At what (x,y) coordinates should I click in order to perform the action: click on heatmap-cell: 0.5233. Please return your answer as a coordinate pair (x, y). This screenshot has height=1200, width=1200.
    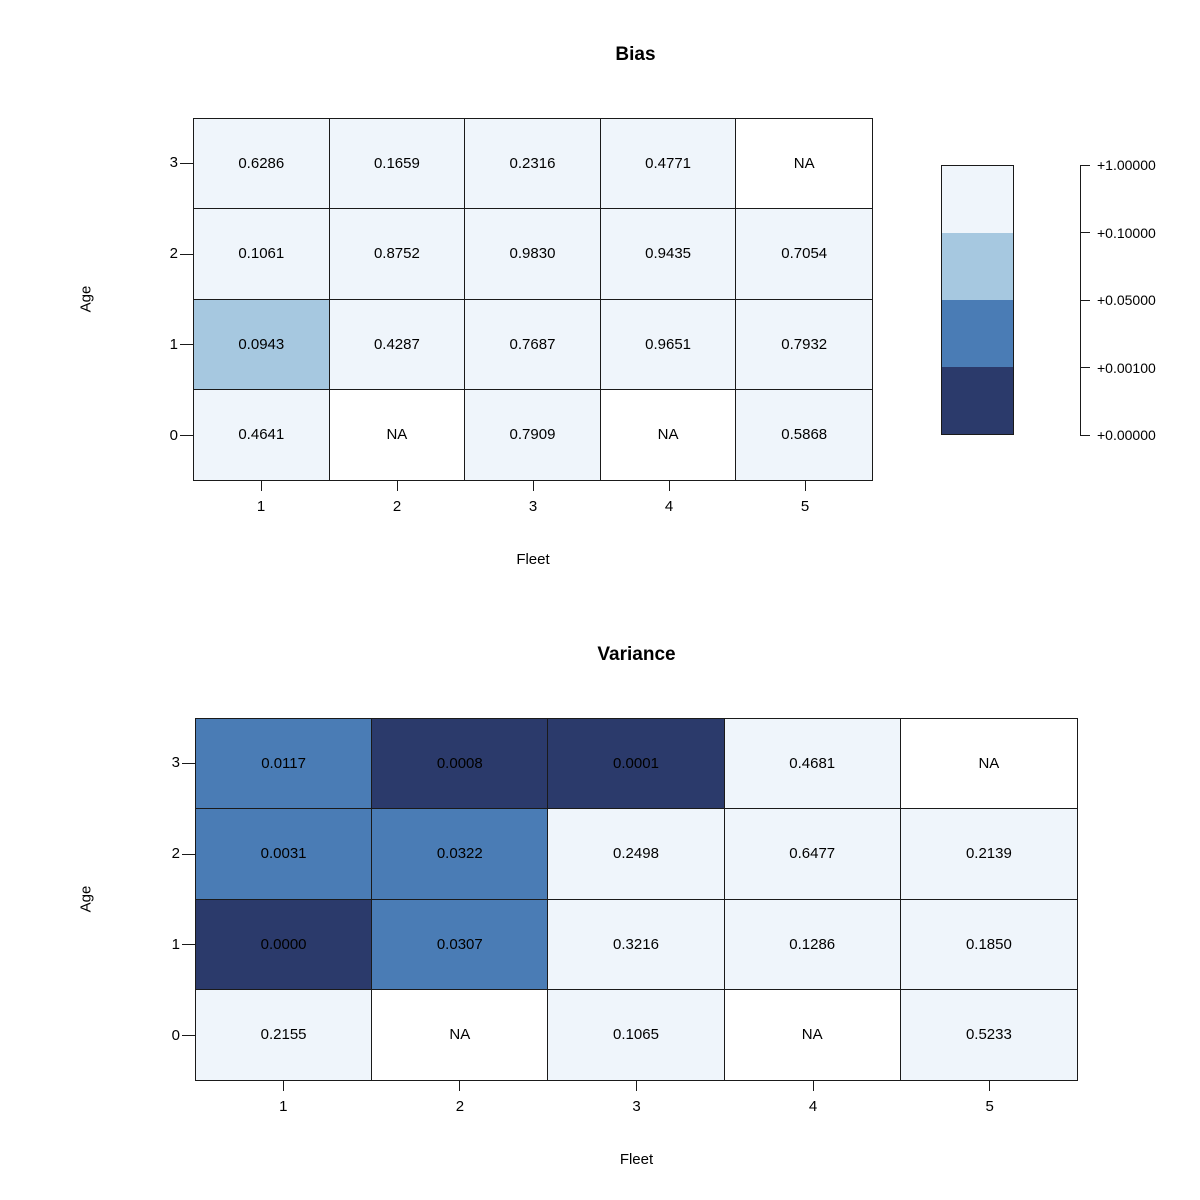
    Looking at the image, I should click on (988, 1034).